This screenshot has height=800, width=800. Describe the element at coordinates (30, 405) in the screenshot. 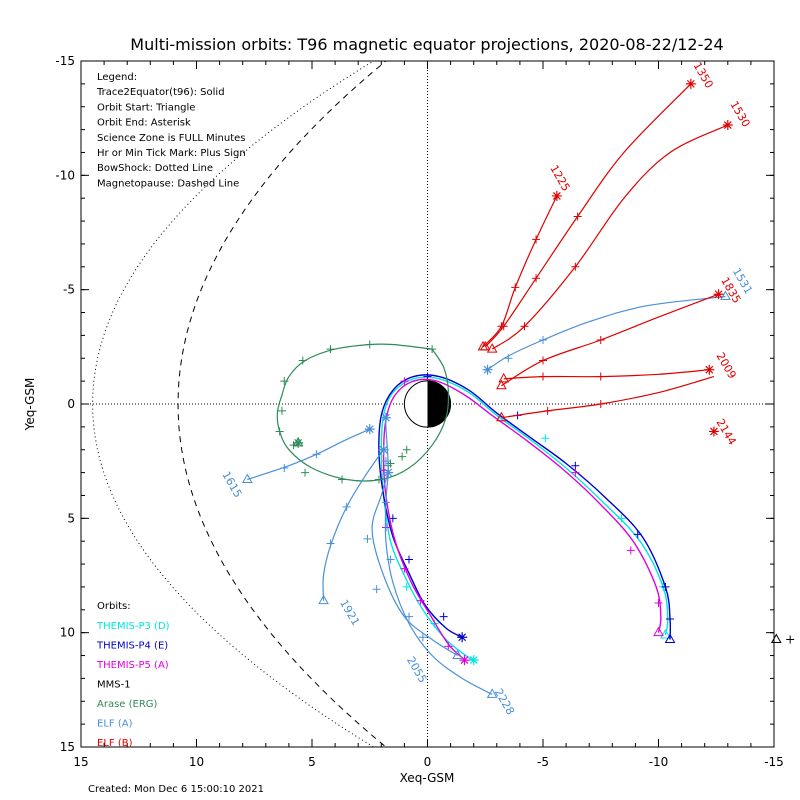

I see `y-axis-label: Yeq-GSM` at that location.